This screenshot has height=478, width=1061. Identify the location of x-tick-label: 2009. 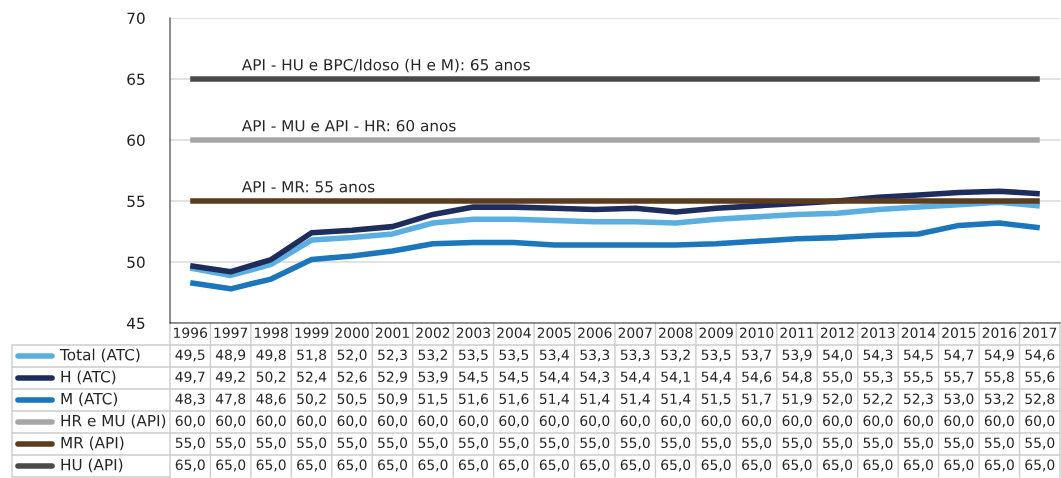
(716, 333).